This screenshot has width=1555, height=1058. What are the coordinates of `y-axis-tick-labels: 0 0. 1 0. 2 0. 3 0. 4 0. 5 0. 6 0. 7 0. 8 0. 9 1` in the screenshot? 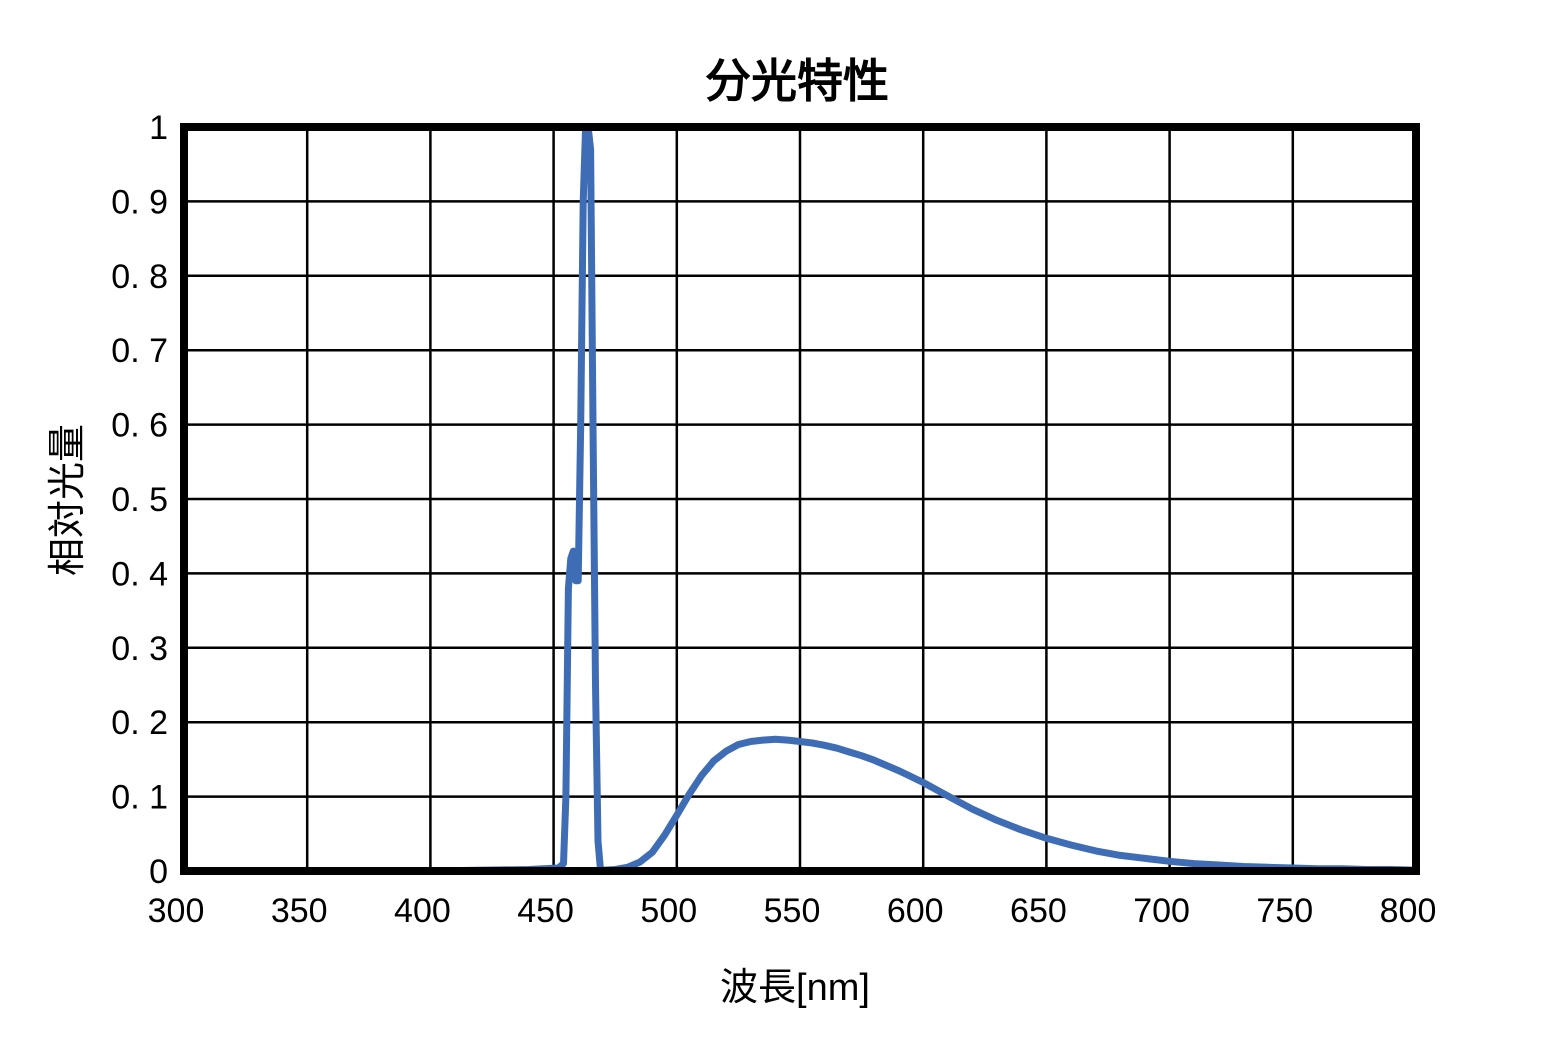 It's located at (139, 500).